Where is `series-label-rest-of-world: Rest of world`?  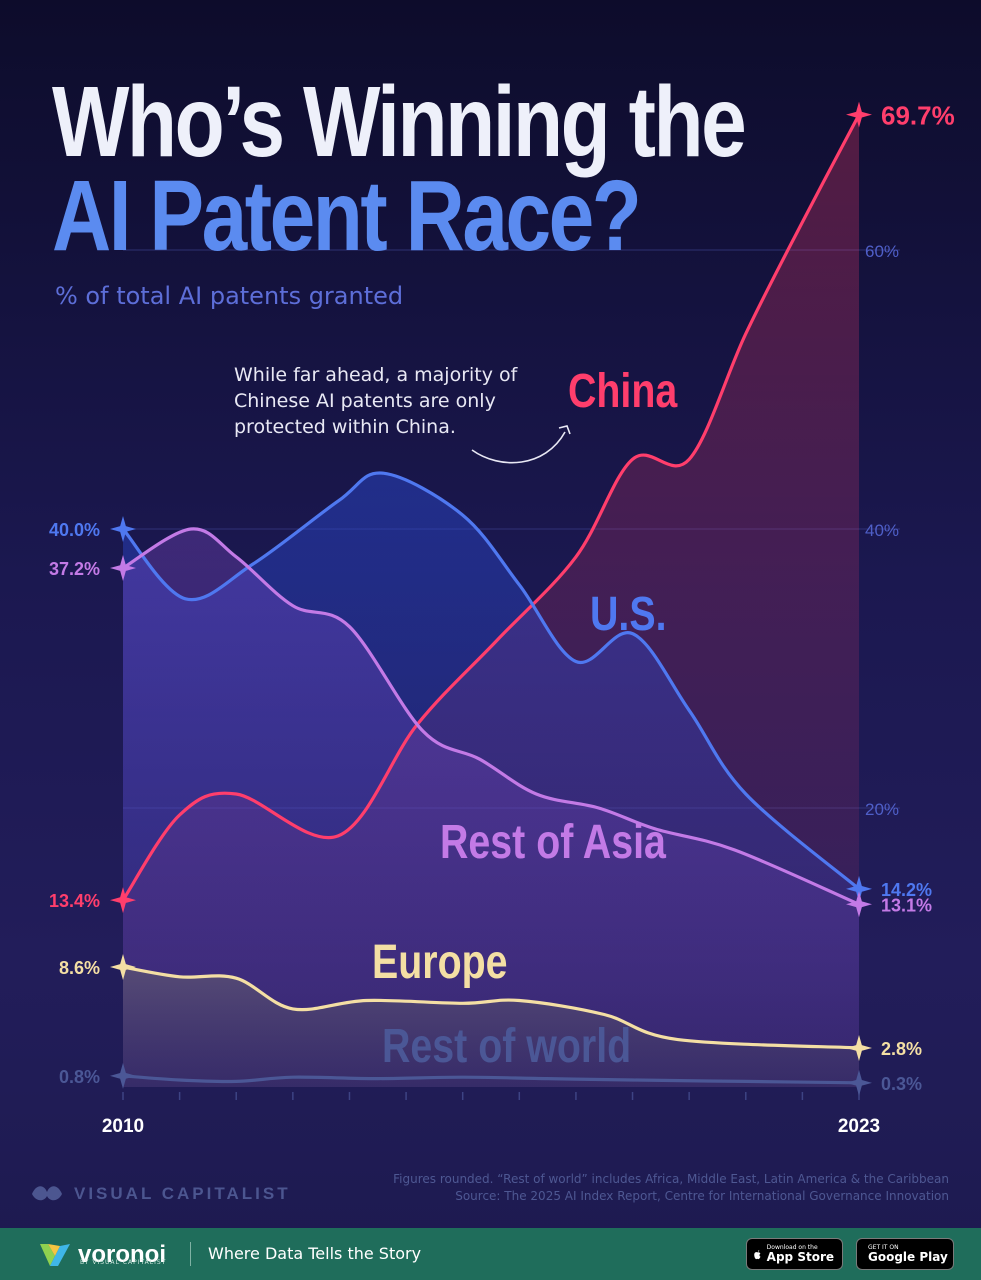
series-label-rest-of-world: Rest of world is located at coordinates (506, 1046).